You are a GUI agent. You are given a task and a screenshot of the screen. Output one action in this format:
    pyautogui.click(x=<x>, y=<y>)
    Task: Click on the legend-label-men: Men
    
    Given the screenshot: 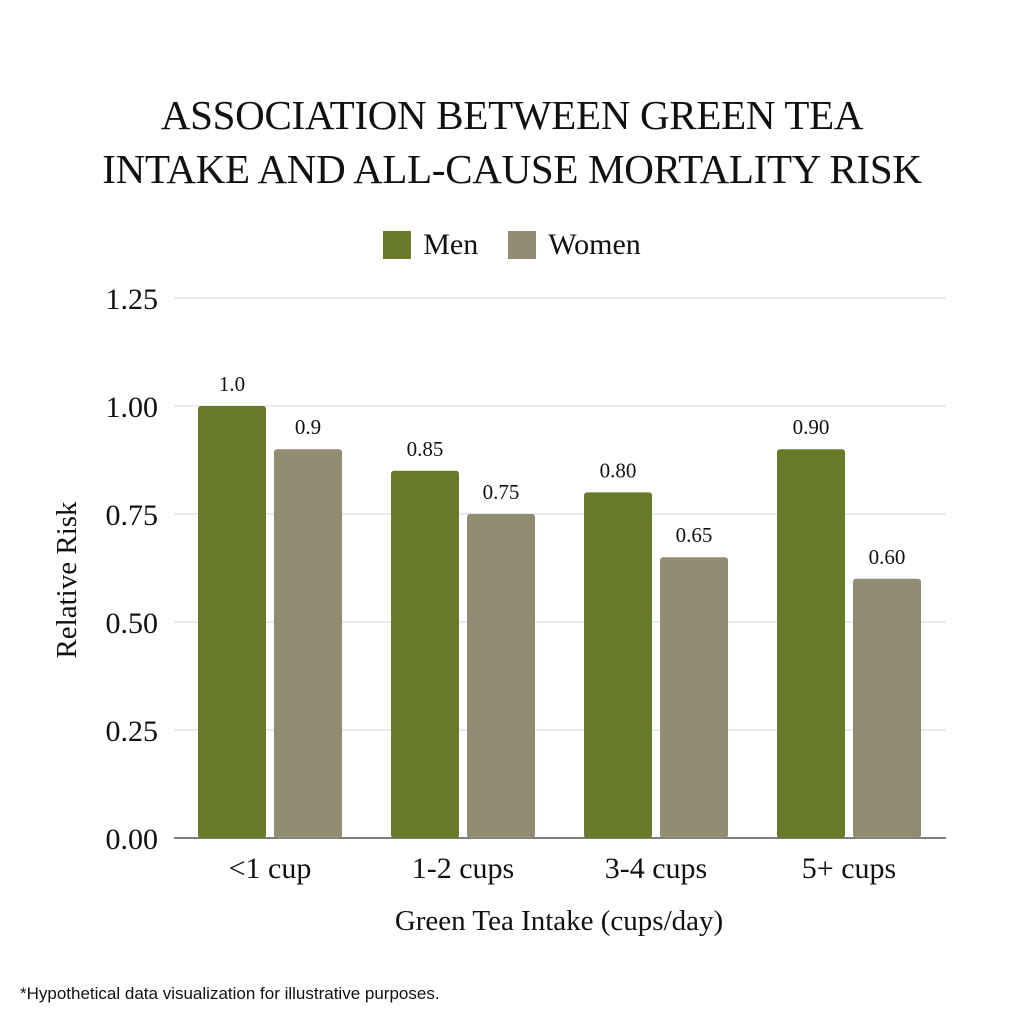 What is the action you would take?
    pyautogui.click(x=451, y=244)
    